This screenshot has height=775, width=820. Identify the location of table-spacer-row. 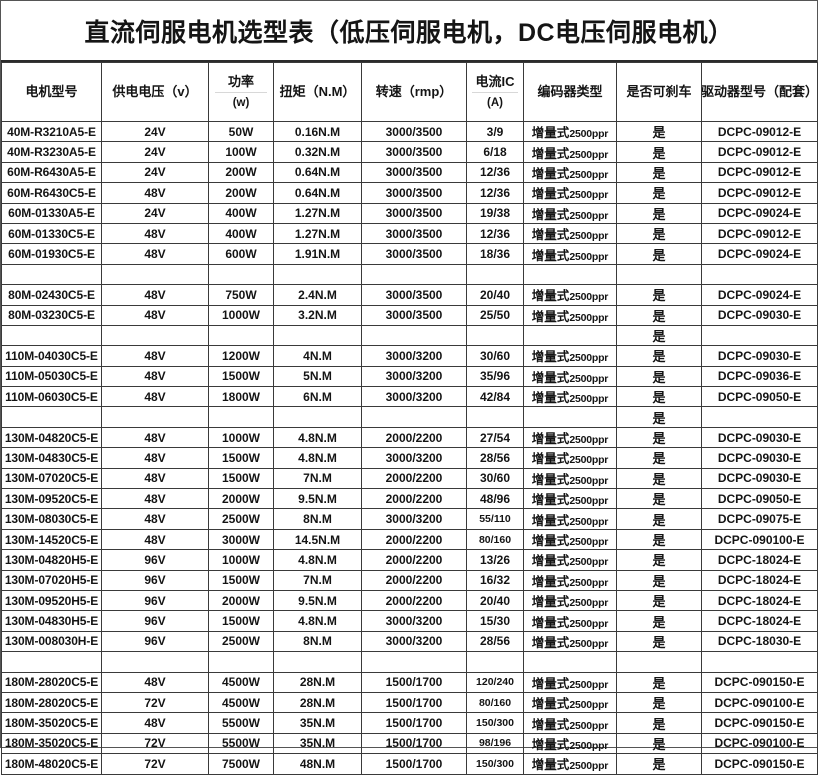
(409, 274).